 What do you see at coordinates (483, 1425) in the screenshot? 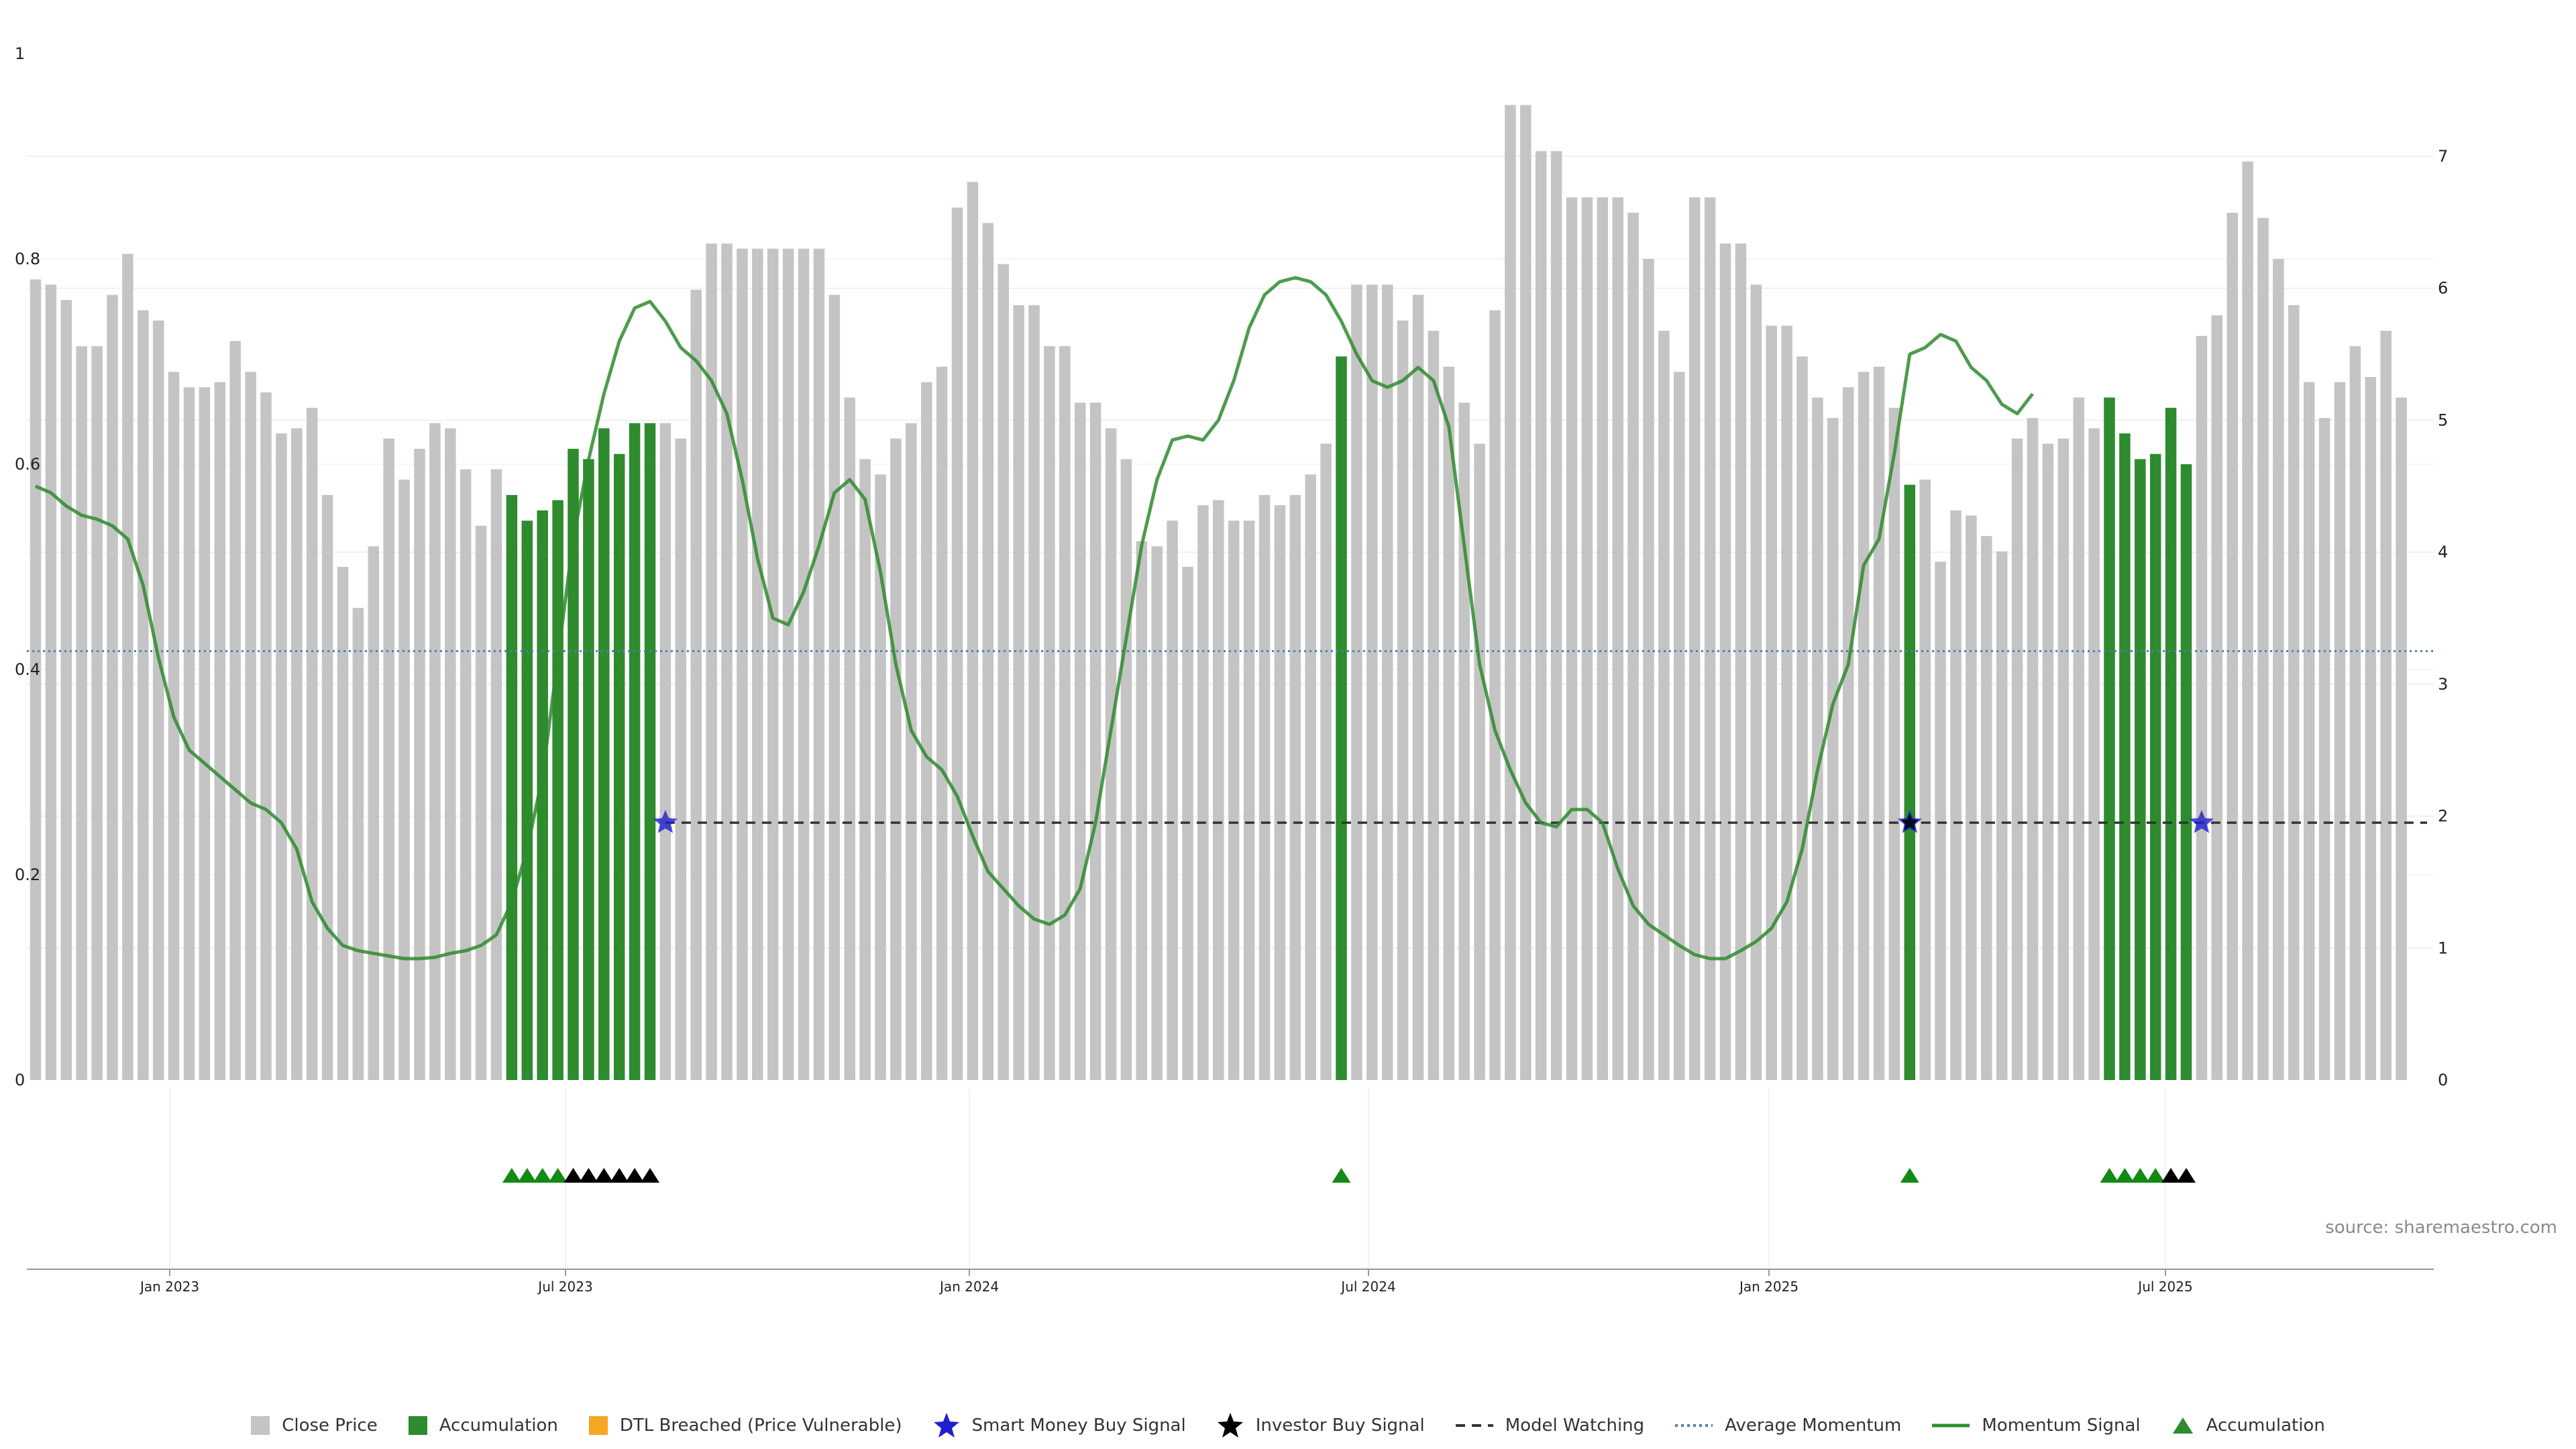
I see `legend-item-accumulation: Accumulation` at bounding box center [483, 1425].